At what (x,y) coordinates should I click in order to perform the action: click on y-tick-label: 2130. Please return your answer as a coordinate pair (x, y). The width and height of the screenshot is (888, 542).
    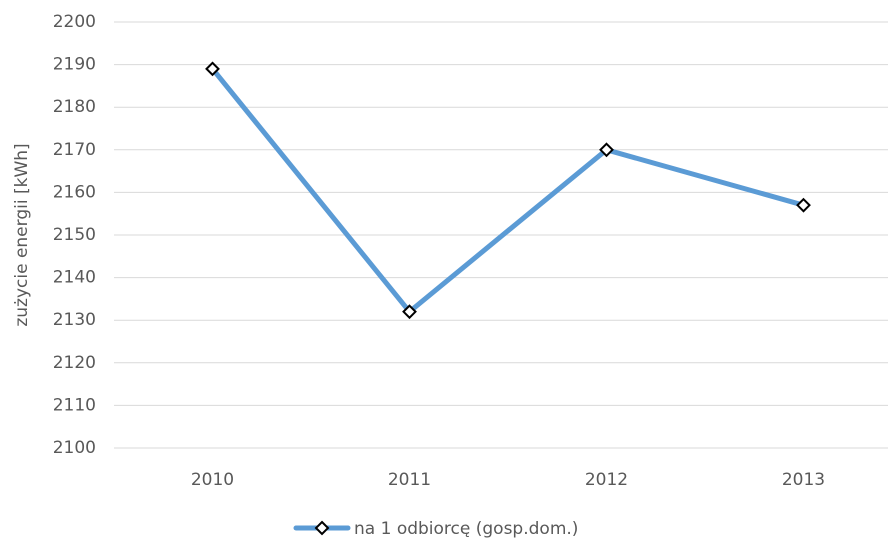
    Looking at the image, I should click on (74, 320).